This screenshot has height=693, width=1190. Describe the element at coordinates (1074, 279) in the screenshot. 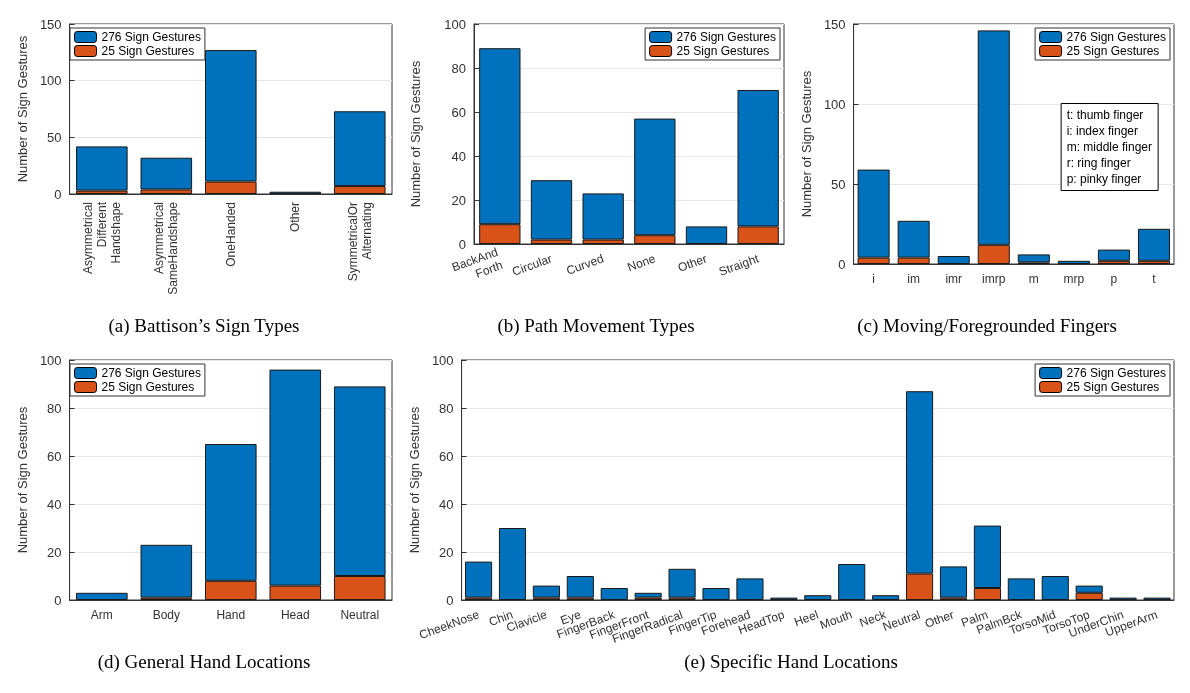

I see `x-tick-label: mrp` at that location.